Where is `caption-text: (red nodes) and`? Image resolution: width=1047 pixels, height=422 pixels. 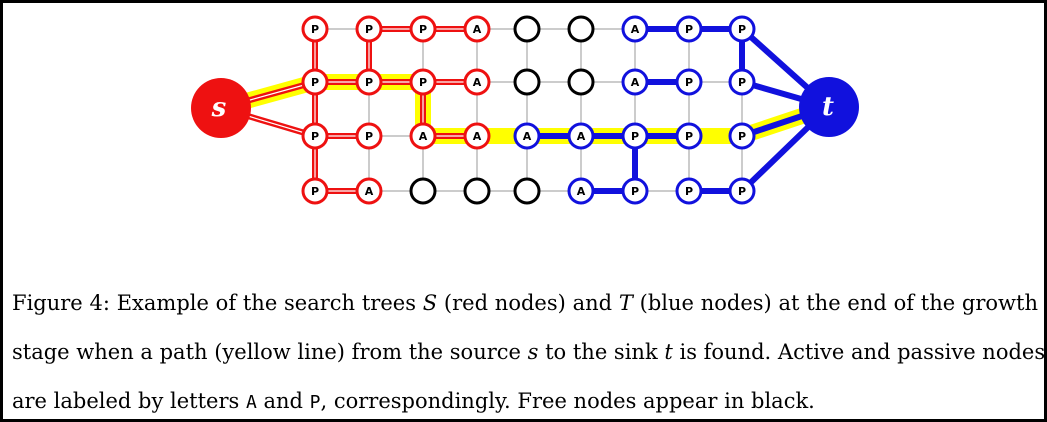
caption-text: (red nodes) and is located at coordinates (528, 303).